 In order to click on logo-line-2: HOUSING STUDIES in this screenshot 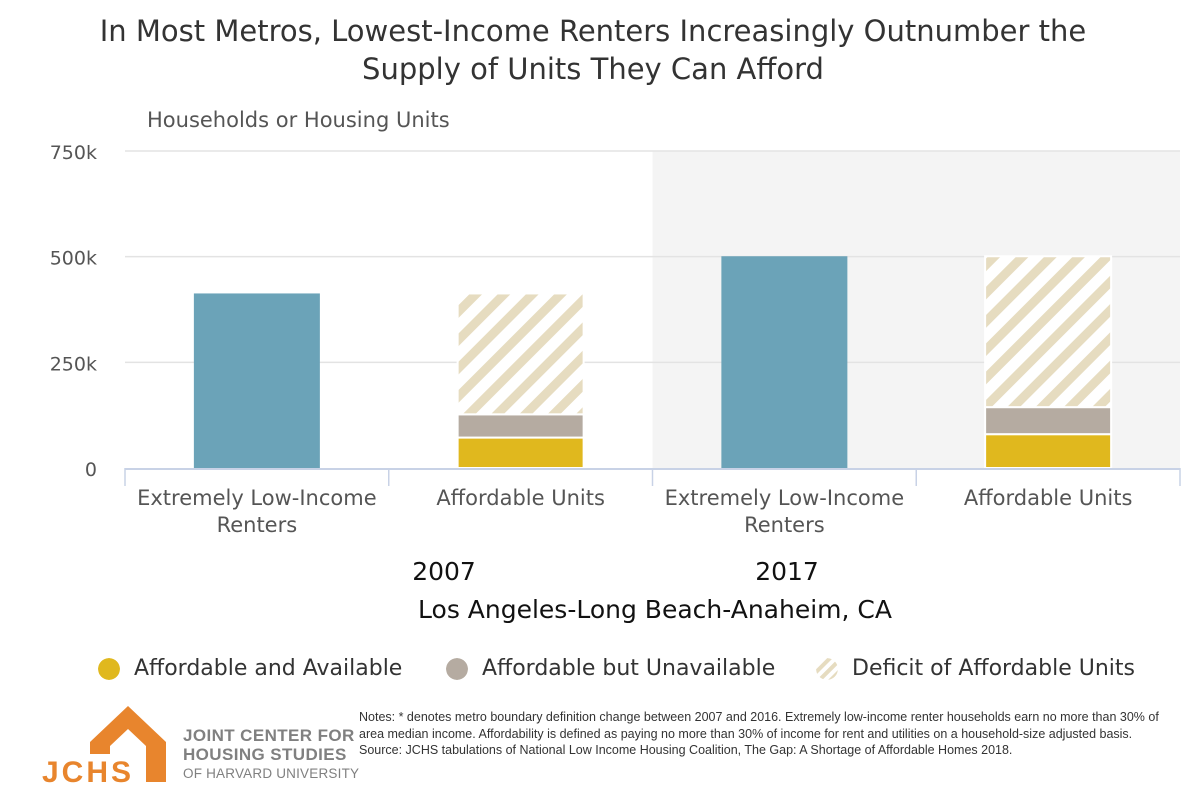, I will do `click(265, 754)`.